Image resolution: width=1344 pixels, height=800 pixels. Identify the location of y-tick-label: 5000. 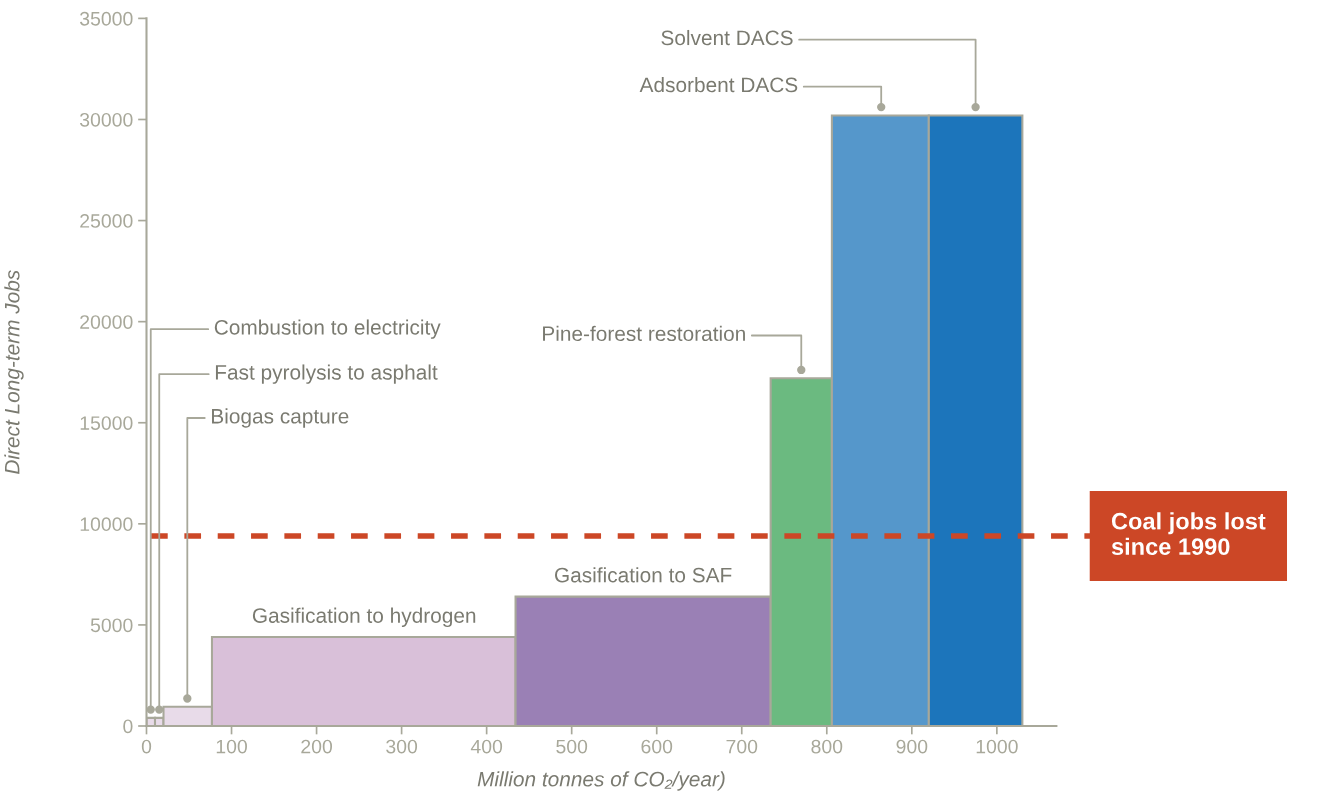
(111, 625).